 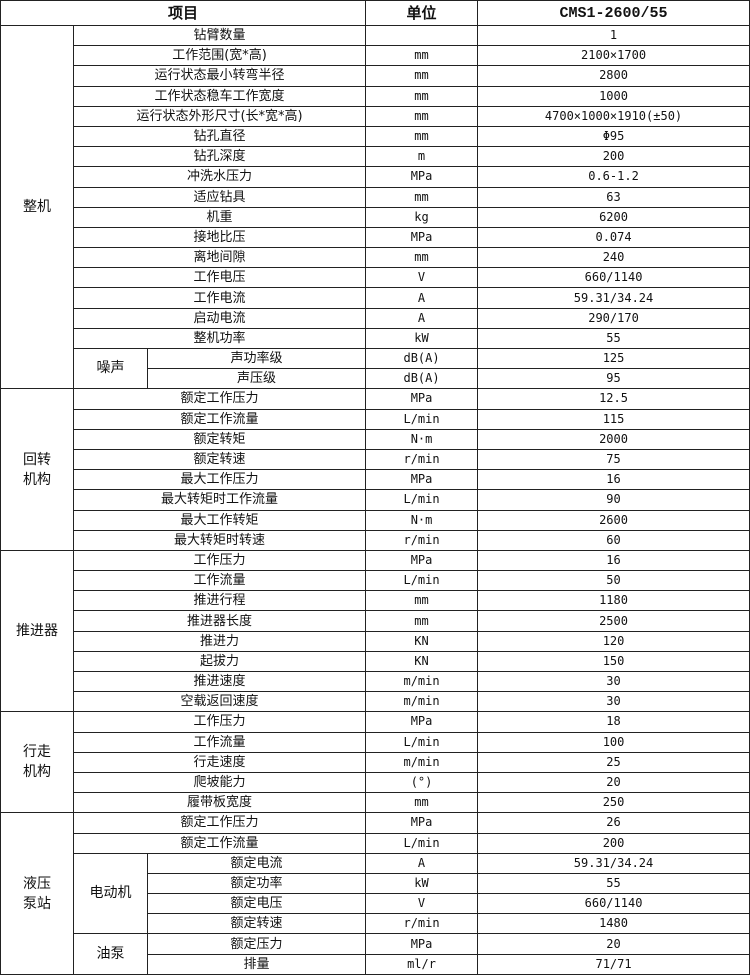 I want to click on item-name: 工作电压, so click(x=219, y=278).